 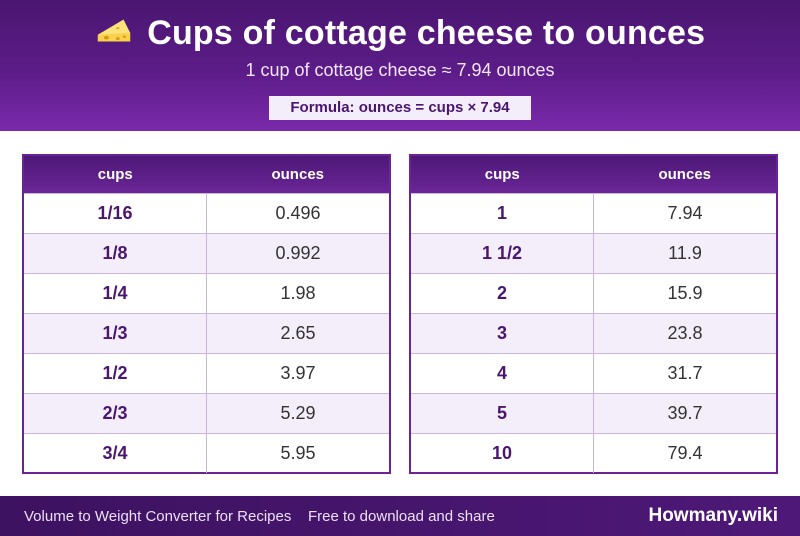 I want to click on table-row: 10 79.4, so click(x=593, y=452).